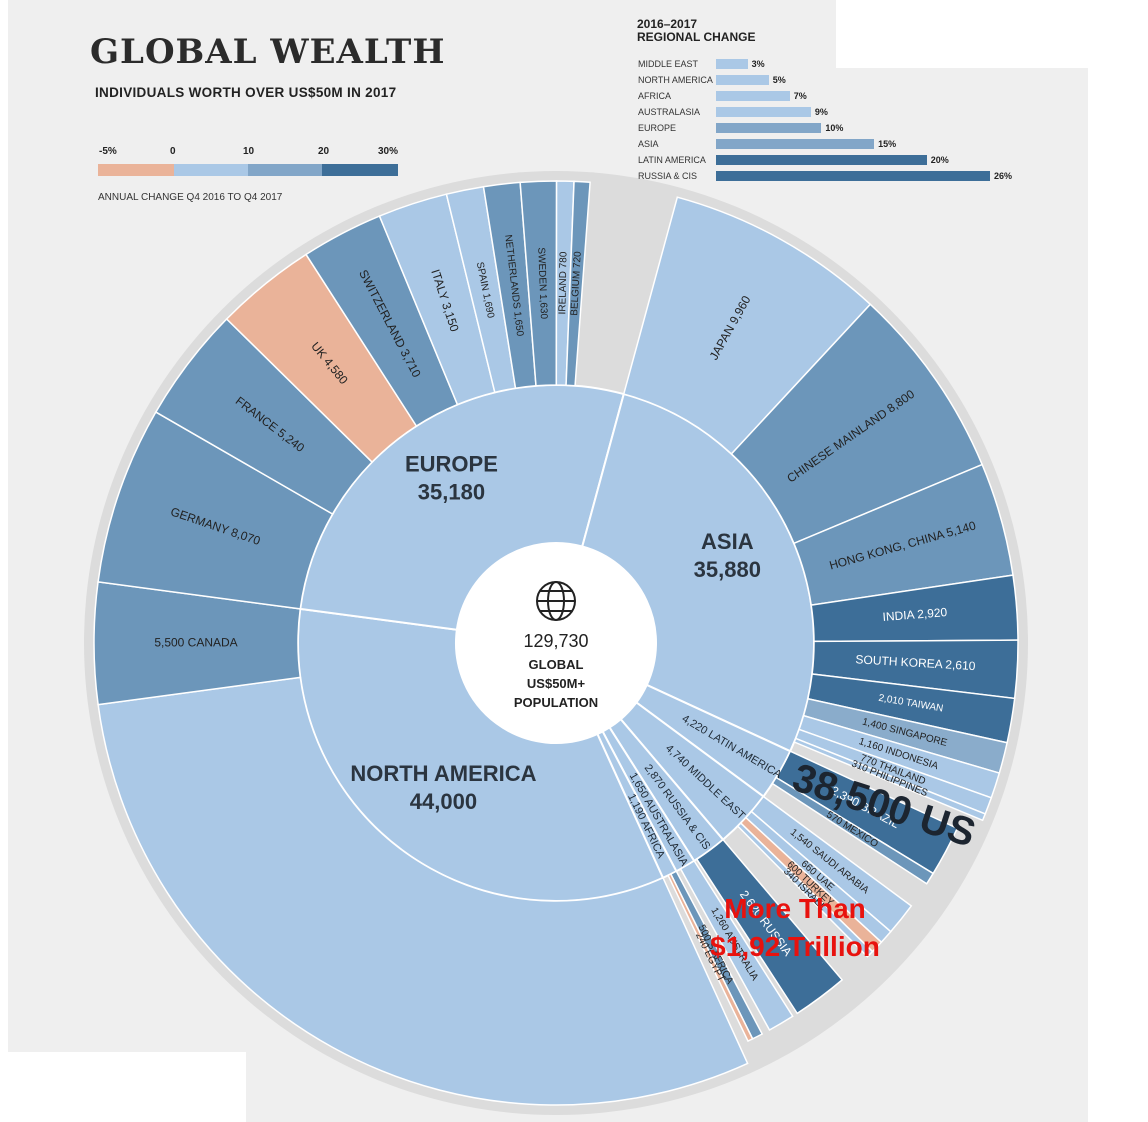 This screenshot has height=1122, width=1148. What do you see at coordinates (195, 642) in the screenshot?
I see `country-label: 5,500 CANADA` at bounding box center [195, 642].